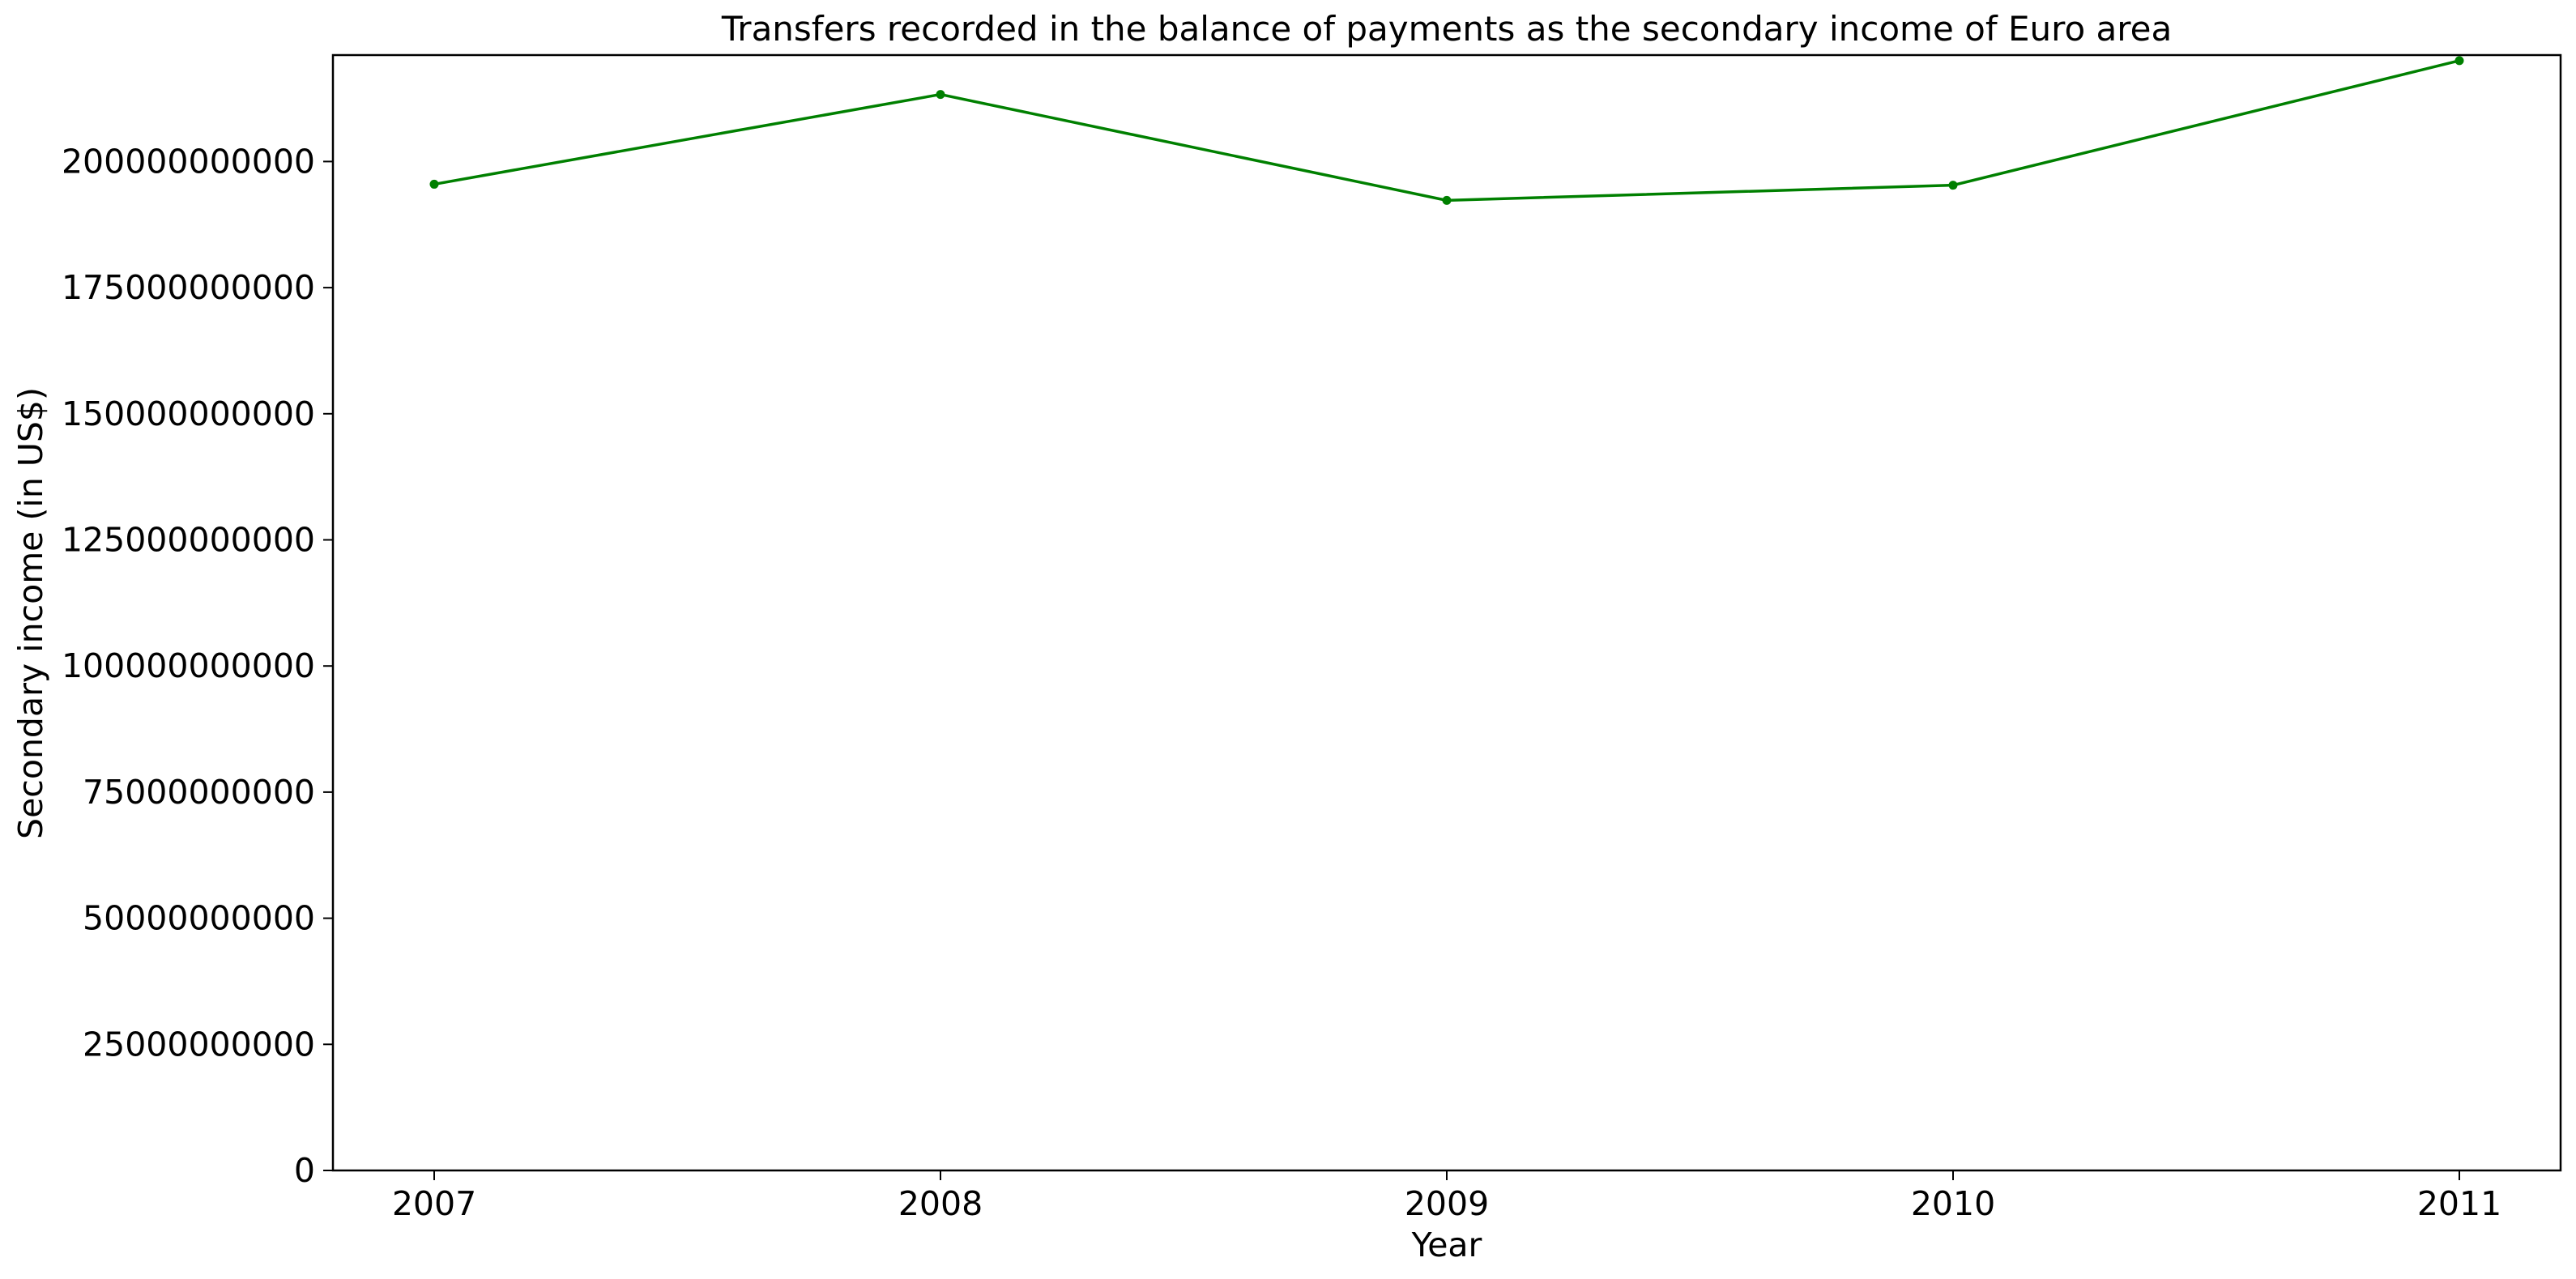 The width and height of the screenshot is (2576, 1279). What do you see at coordinates (199, 792) in the screenshot?
I see `y-tick-label: 75000000000` at bounding box center [199, 792].